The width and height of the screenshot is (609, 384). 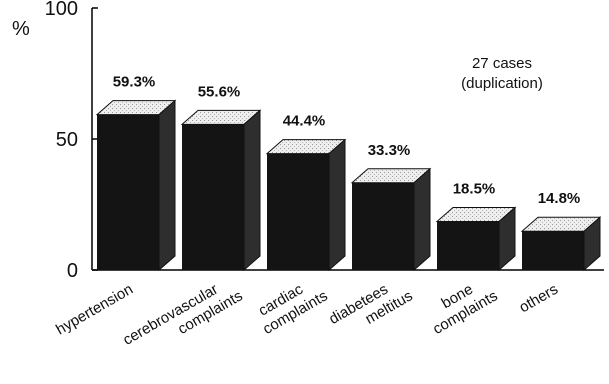 What do you see at coordinates (219, 91) in the screenshot?
I see `data-label: 55.6%` at bounding box center [219, 91].